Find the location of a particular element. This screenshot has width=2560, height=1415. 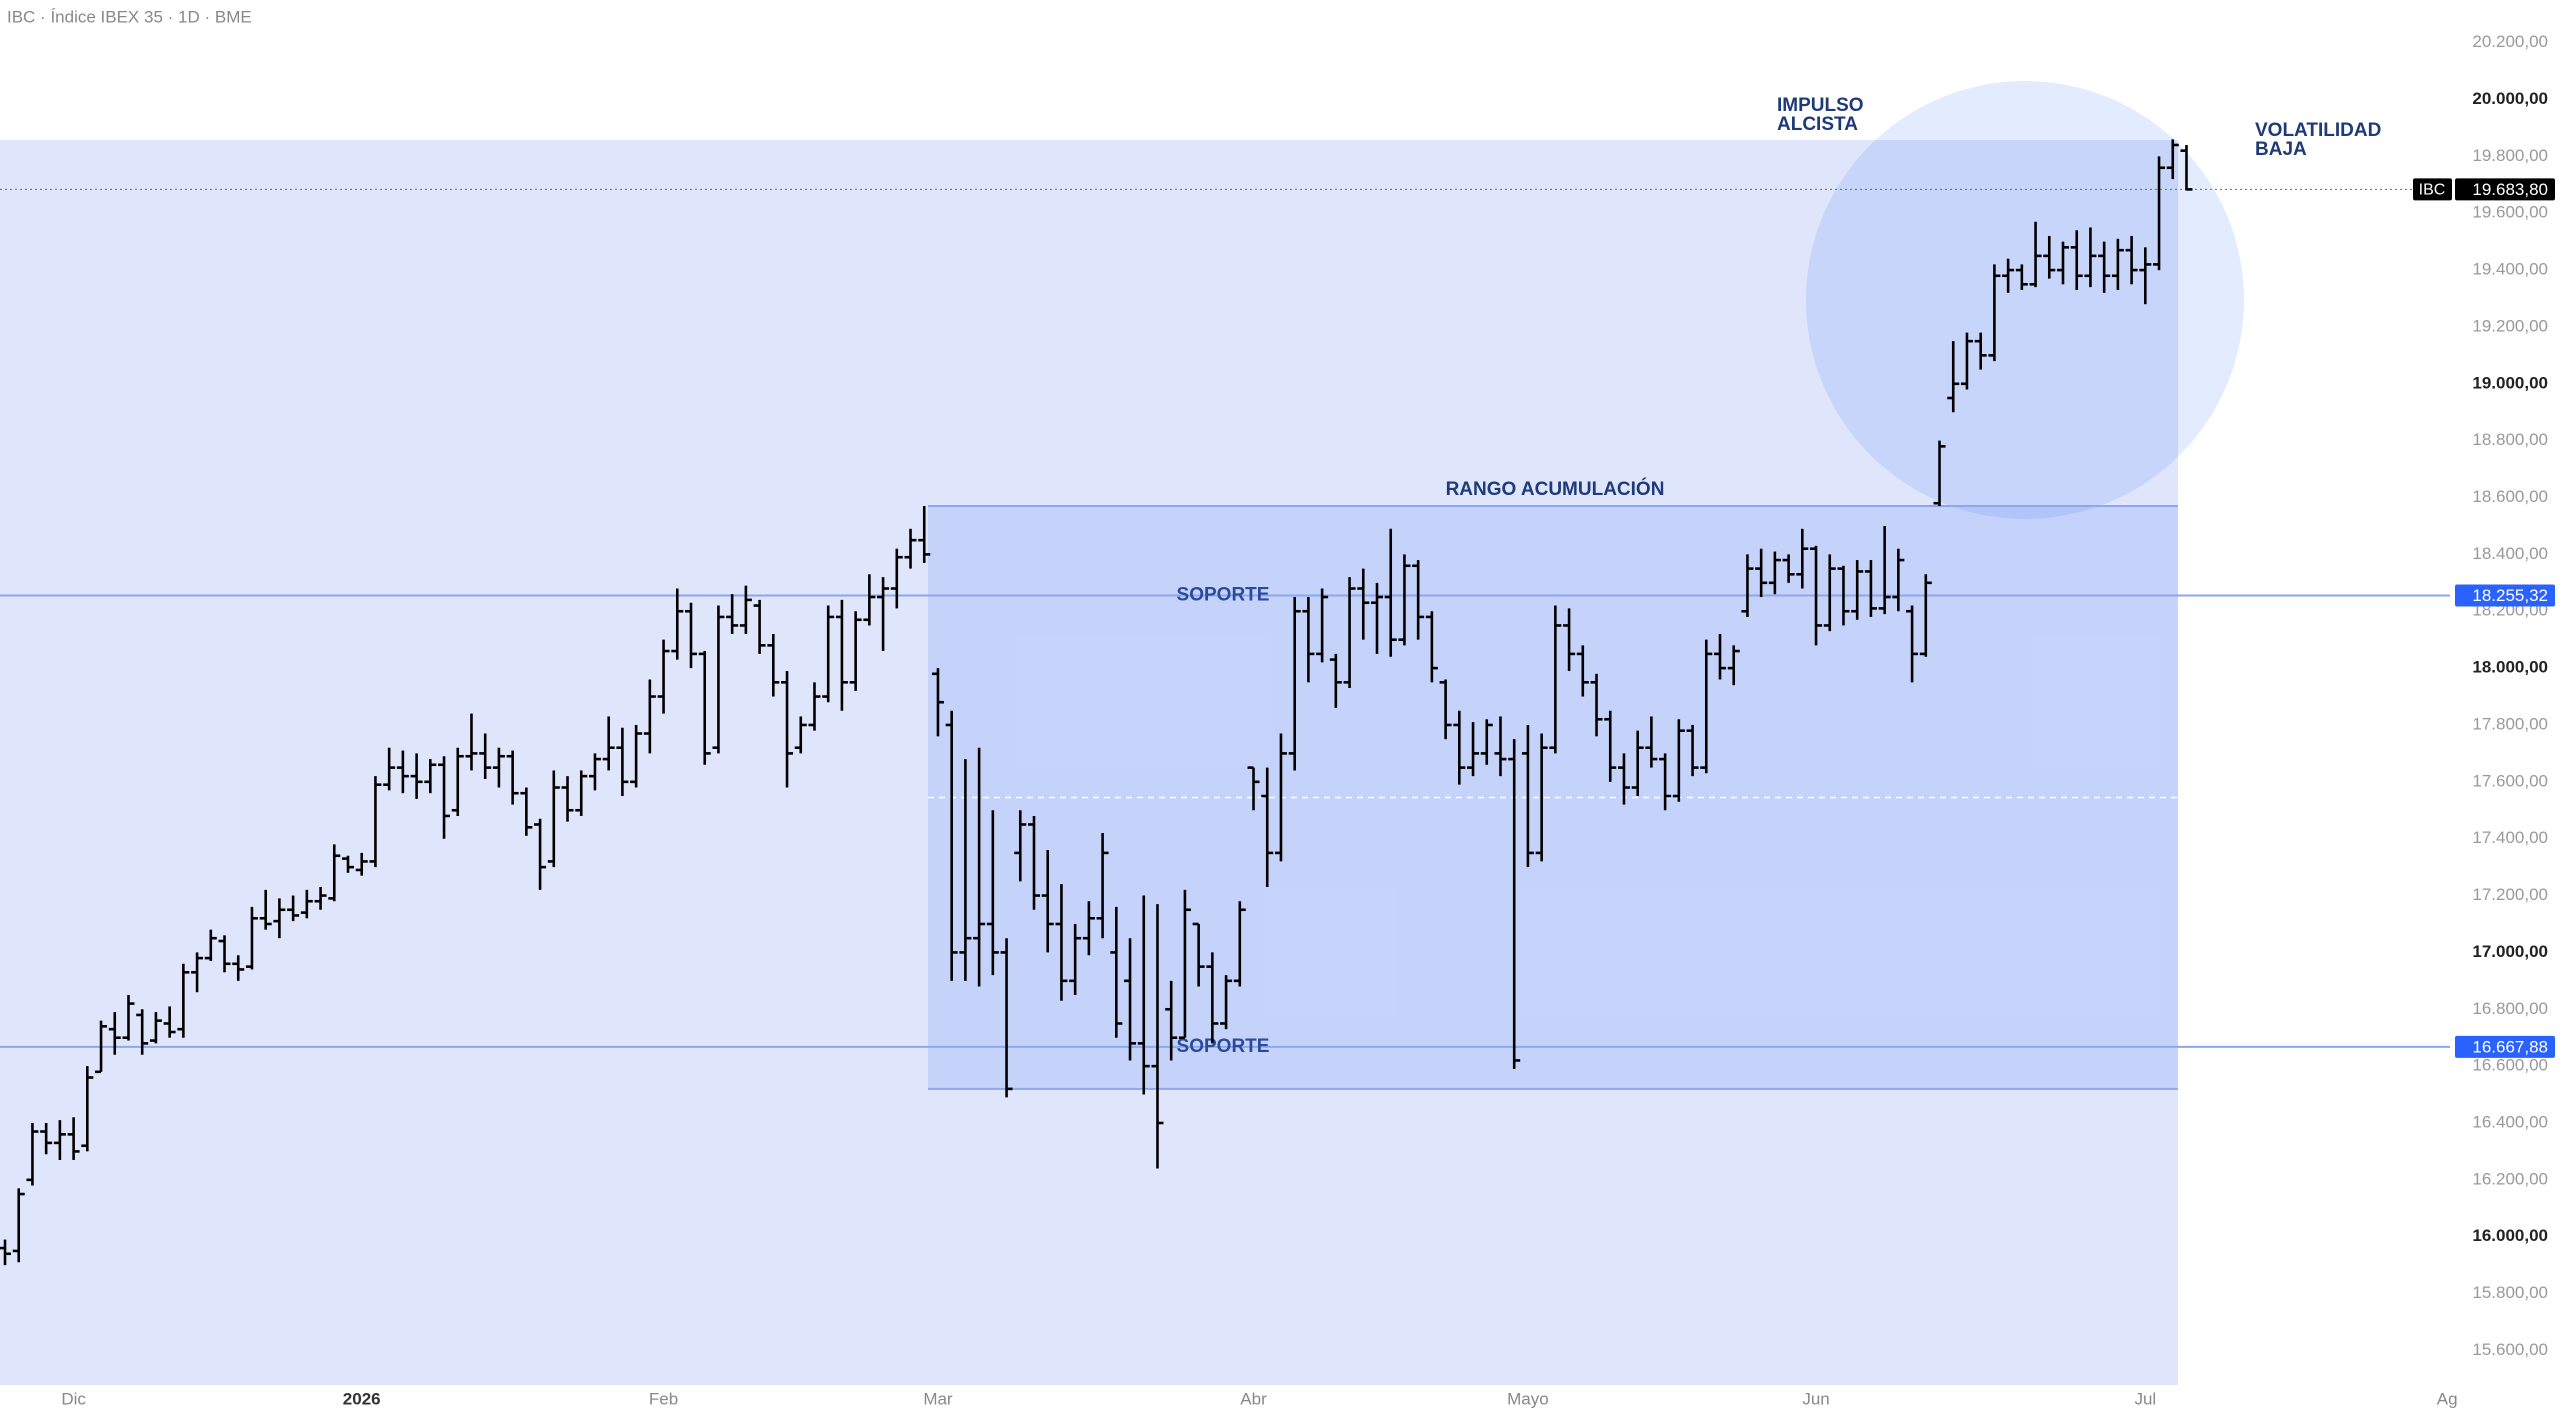

y-tick-label: 16.800,00 is located at coordinates (2510, 1008).